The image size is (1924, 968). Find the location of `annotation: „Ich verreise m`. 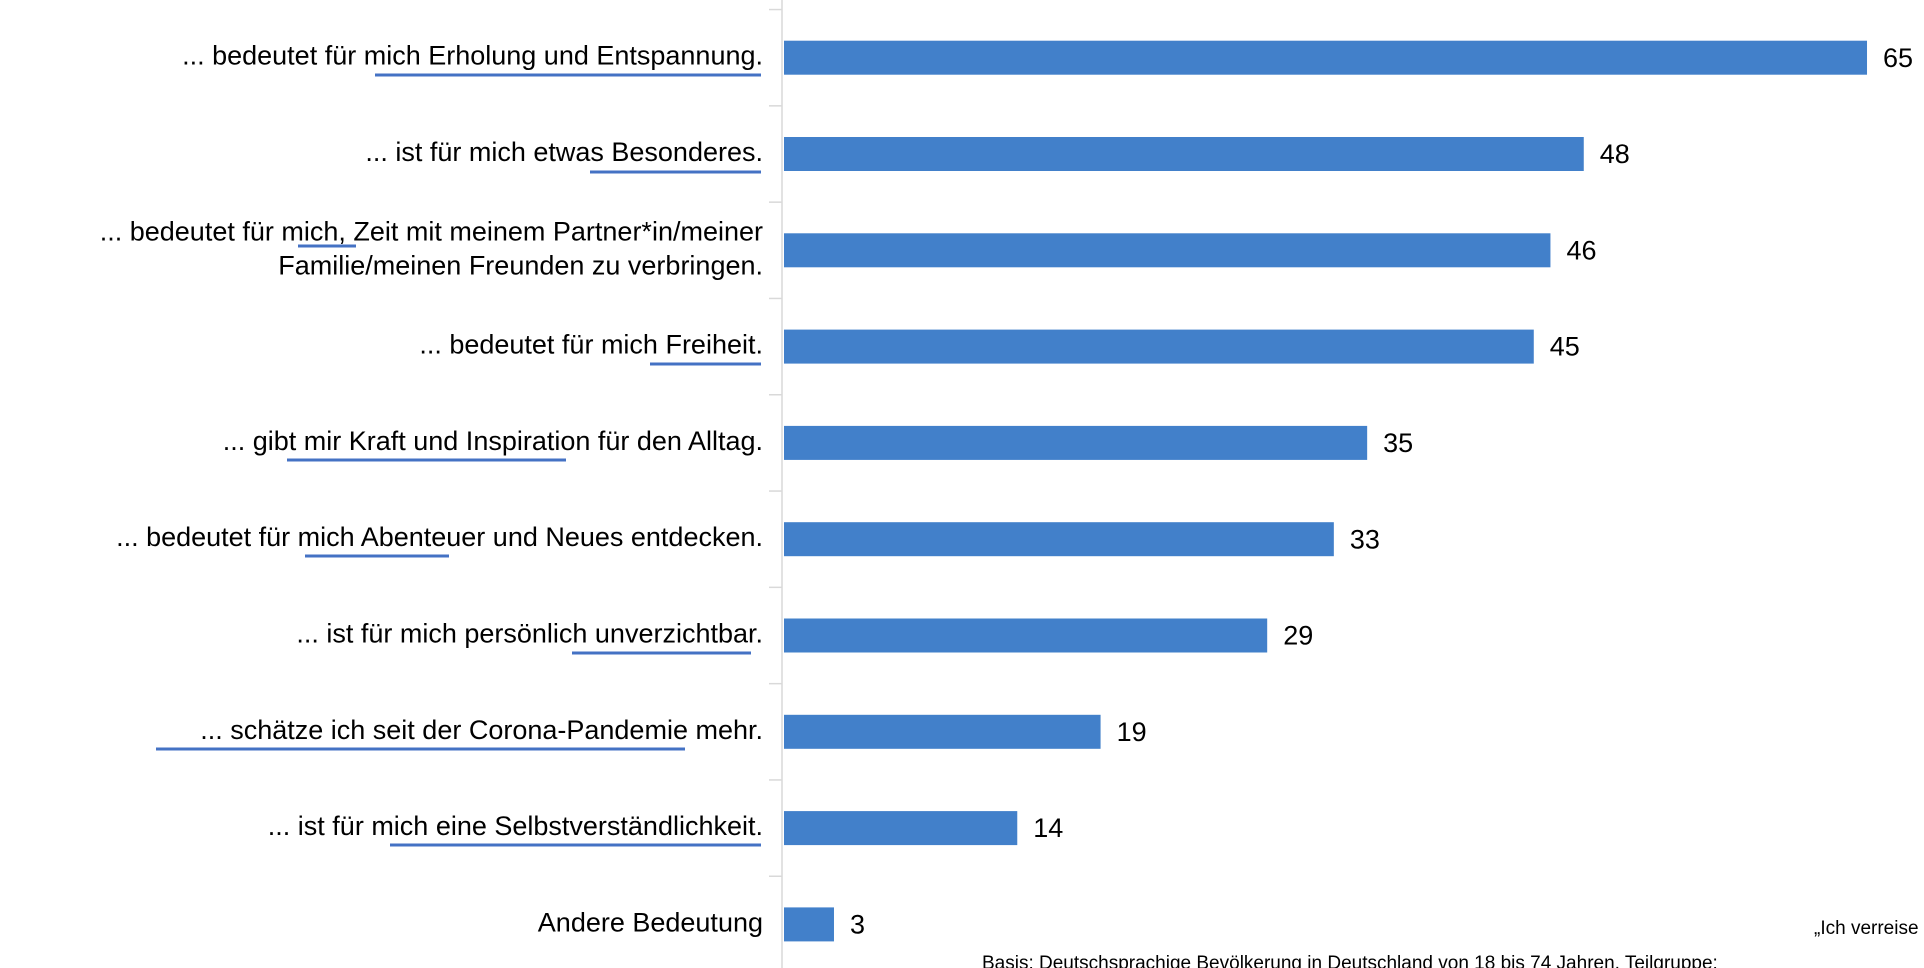

annotation: „Ich verreise m is located at coordinates (1869, 928).